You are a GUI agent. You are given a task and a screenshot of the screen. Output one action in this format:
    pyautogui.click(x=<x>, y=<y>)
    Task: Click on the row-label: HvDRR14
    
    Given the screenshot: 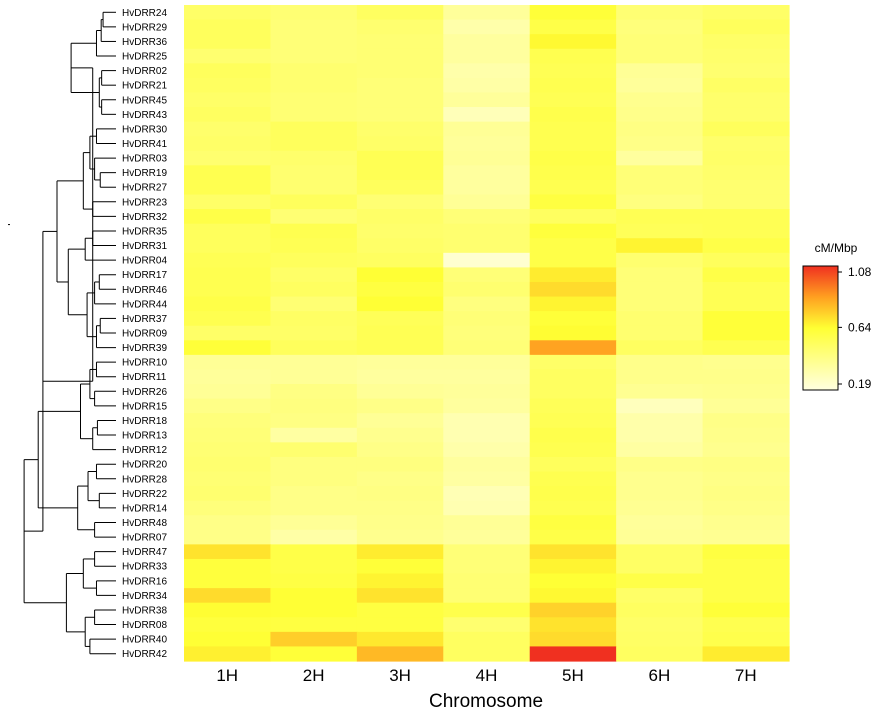 What is the action you would take?
    pyautogui.click(x=144, y=508)
    